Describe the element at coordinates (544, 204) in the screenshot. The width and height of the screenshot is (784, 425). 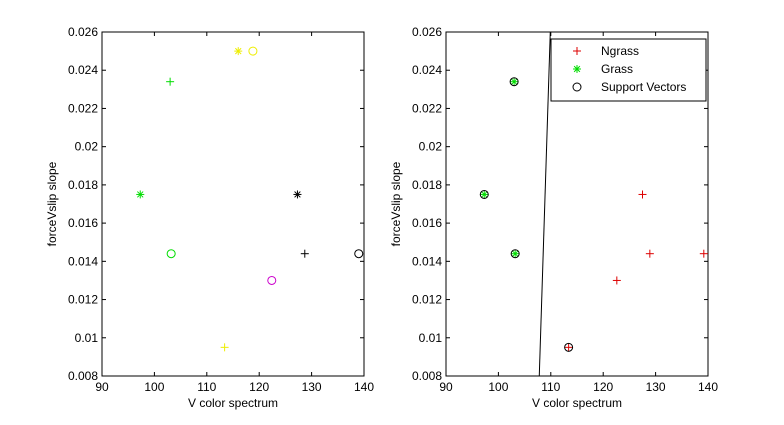
I see `decision-boundary-line` at that location.